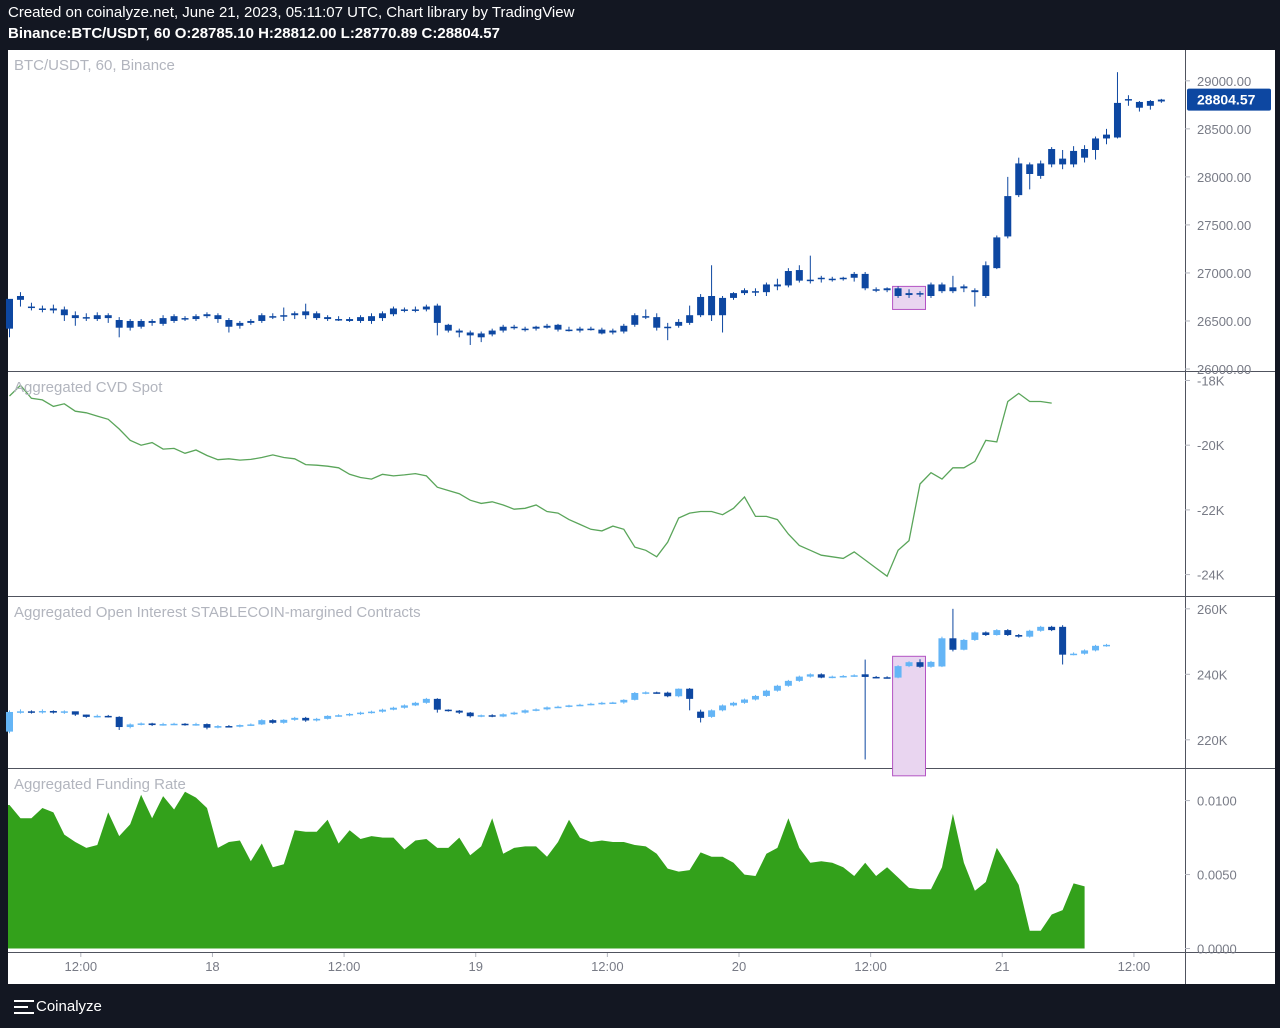  What do you see at coordinates (1002, 966) in the screenshot?
I see `x-tick-label: 21` at bounding box center [1002, 966].